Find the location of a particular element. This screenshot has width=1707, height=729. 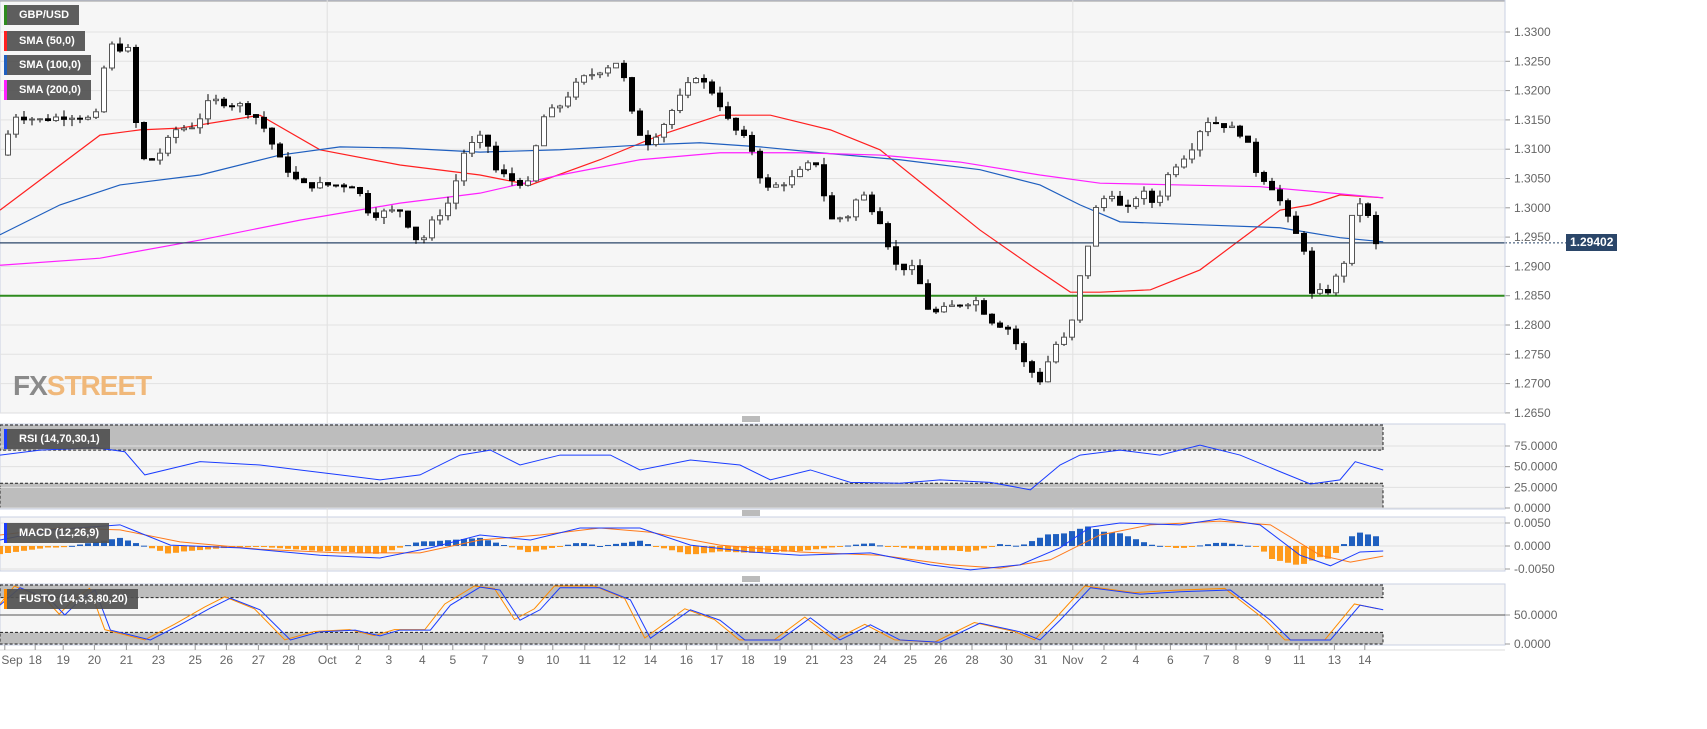

legend-sma100: SMA (100,0) is located at coordinates (47, 65).